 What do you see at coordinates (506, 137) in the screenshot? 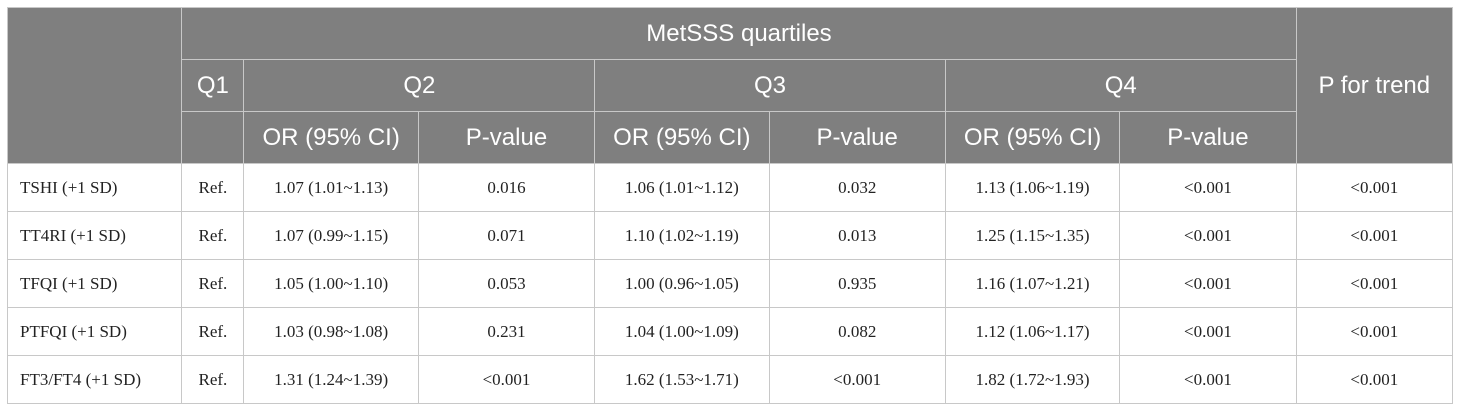
I see `q2-p-header: P-value` at bounding box center [506, 137].